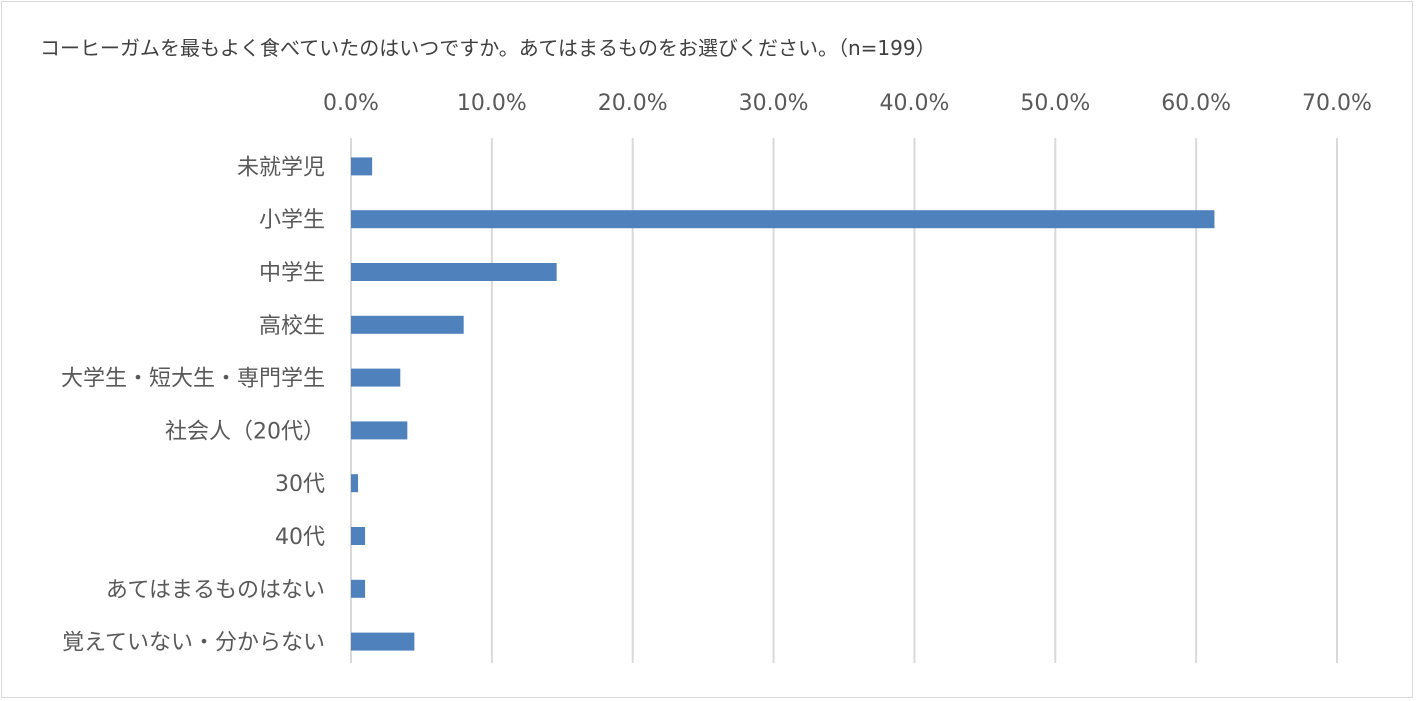 This screenshot has width=1416, height=701. Describe the element at coordinates (300, 484) in the screenshot. I see `category-label: 30代` at that location.